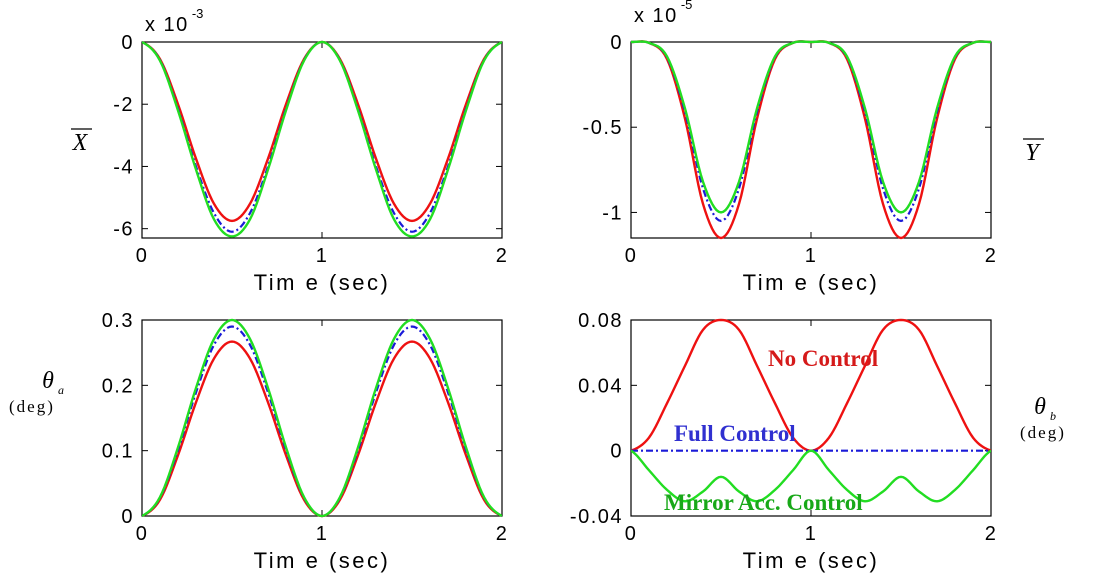 This screenshot has width=1096, height=587. What do you see at coordinates (823, 358) in the screenshot?
I see `annotation-no-control: No Control` at bounding box center [823, 358].